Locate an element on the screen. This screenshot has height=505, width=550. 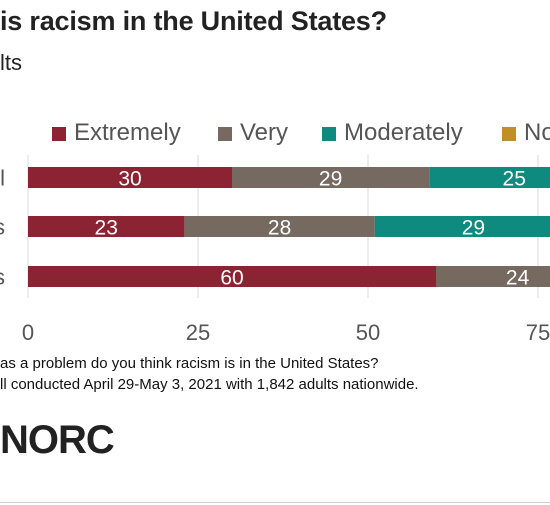
bar-very-row0 is located at coordinates (331, 177).